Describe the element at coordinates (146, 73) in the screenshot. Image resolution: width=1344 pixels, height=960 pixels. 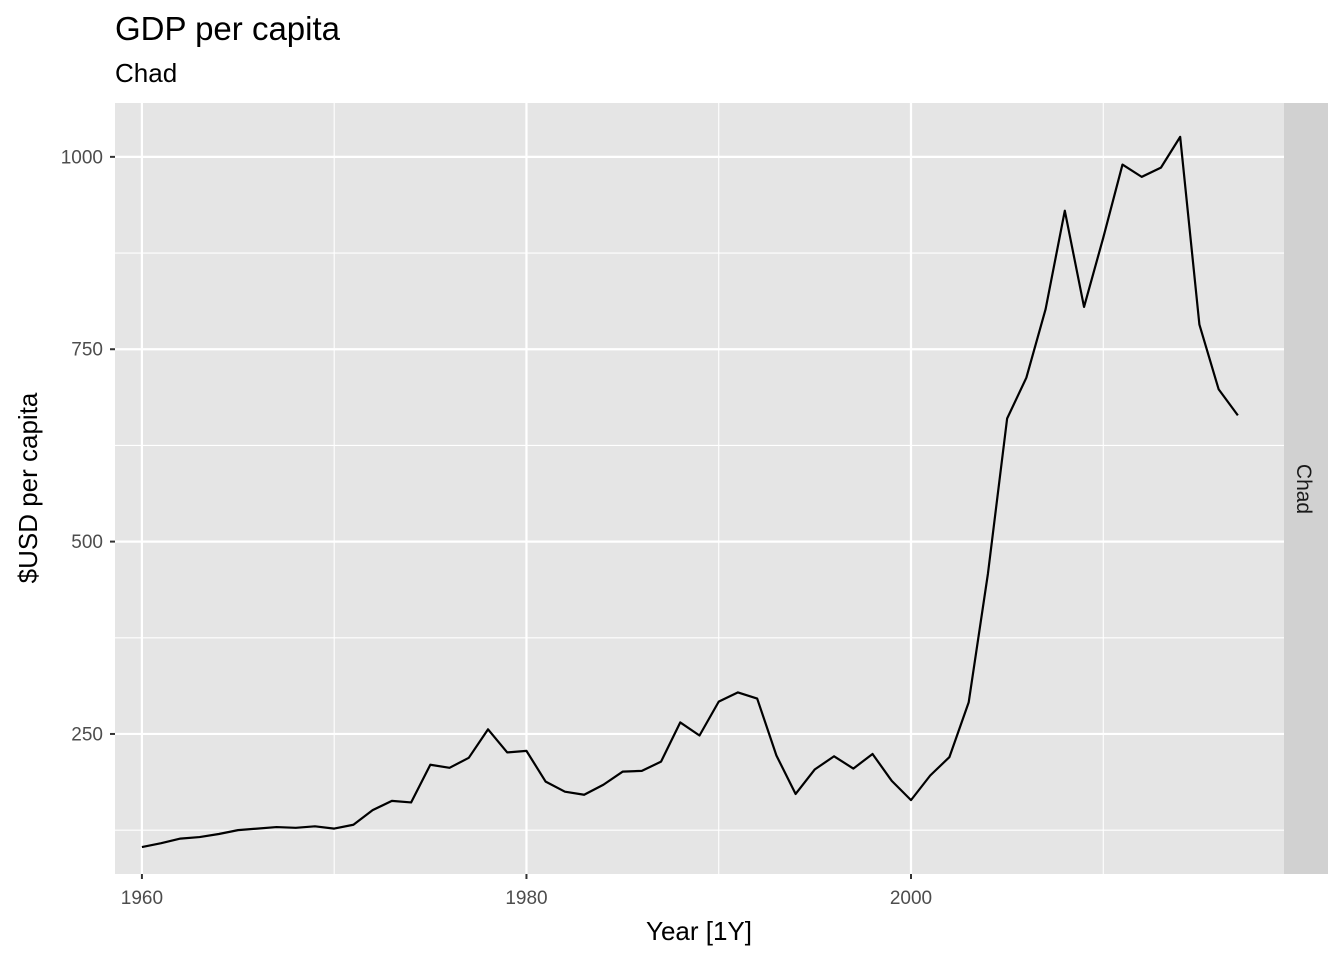
I see `chart-subtitle: Chad` at that location.